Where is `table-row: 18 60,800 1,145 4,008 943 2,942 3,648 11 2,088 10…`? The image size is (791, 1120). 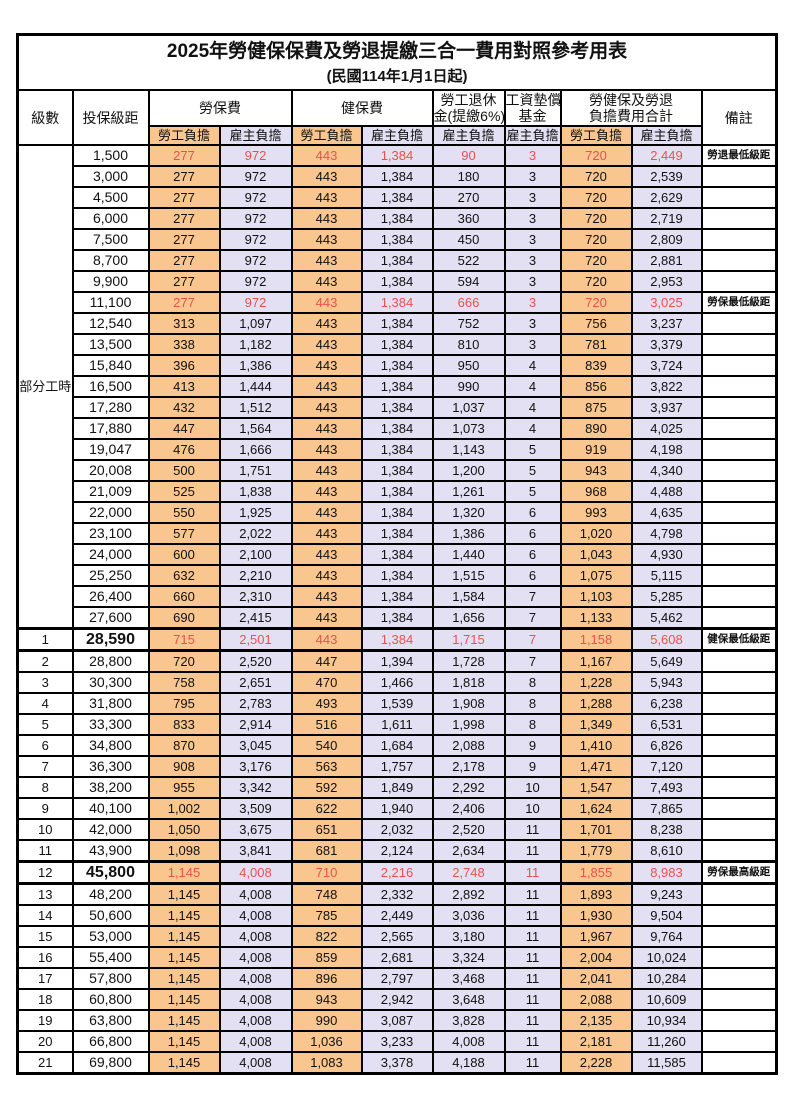 table-row: 18 60,800 1,145 4,008 943 2,942 3,648 11 2,088 10… is located at coordinates (397, 999).